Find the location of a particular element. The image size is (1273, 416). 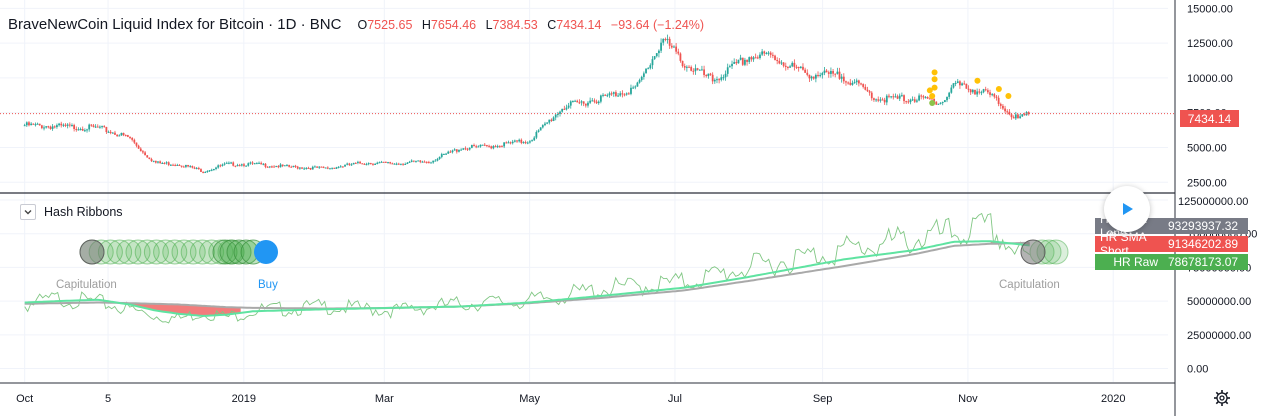

hr-raw-value: 78678173.07 is located at coordinates (1205, 262).